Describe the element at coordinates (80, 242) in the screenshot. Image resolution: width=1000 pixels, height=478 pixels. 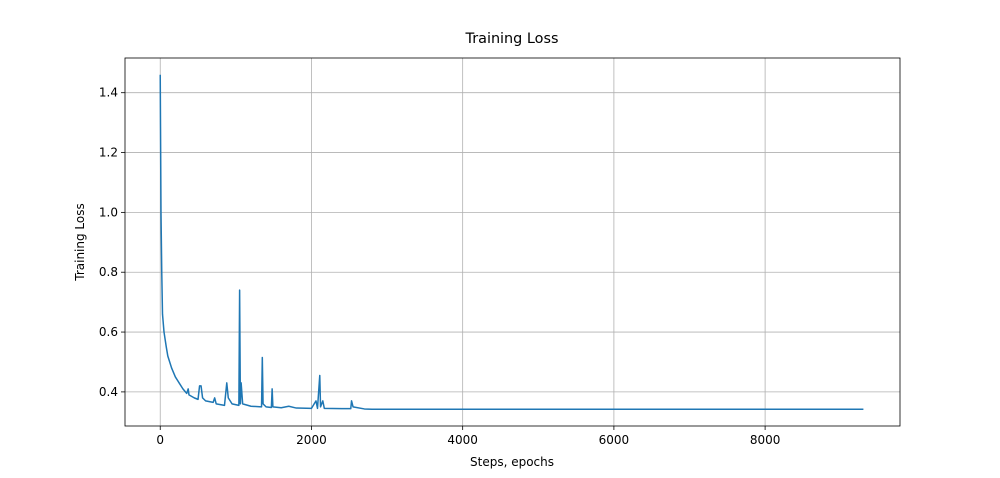
I see `y-axis-label: Training Loss` at that location.